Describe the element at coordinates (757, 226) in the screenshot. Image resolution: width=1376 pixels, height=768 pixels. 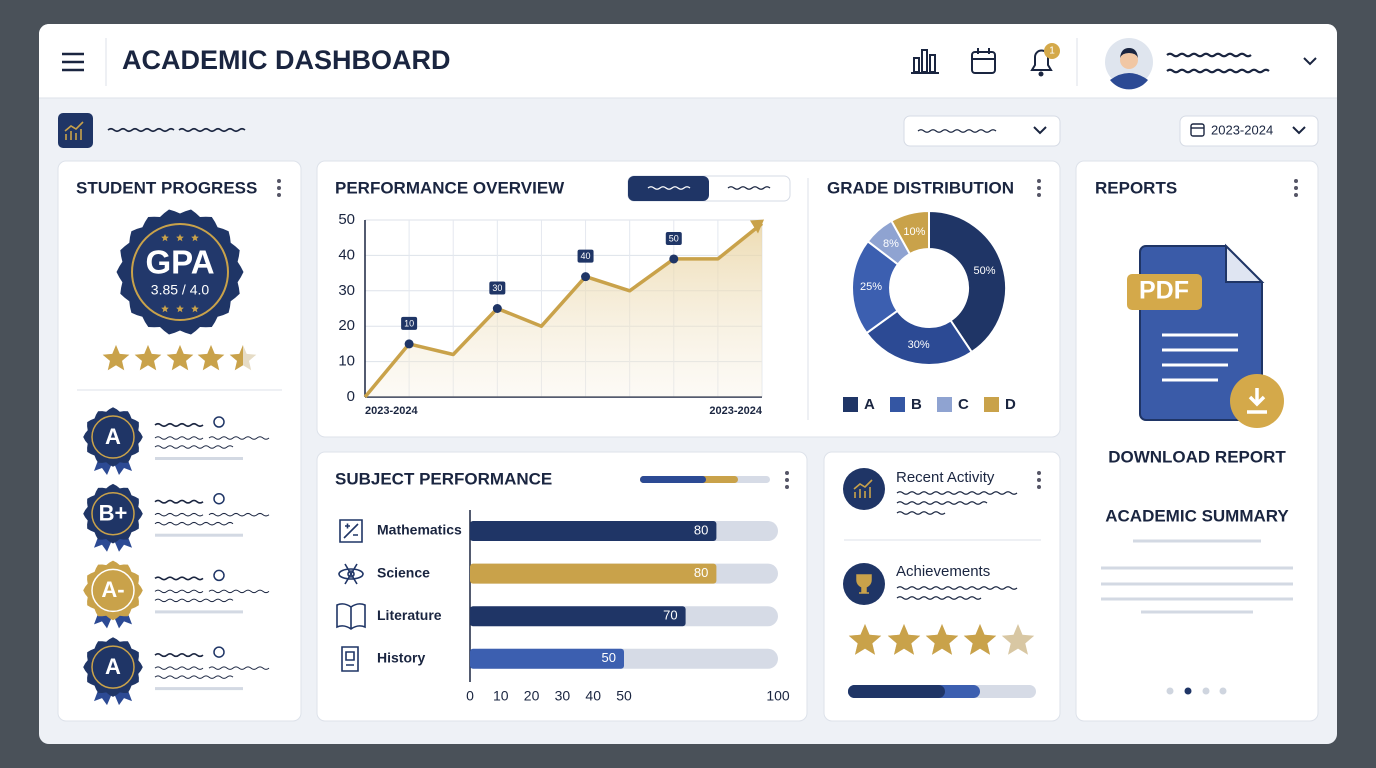
I see `arrow-head` at that location.